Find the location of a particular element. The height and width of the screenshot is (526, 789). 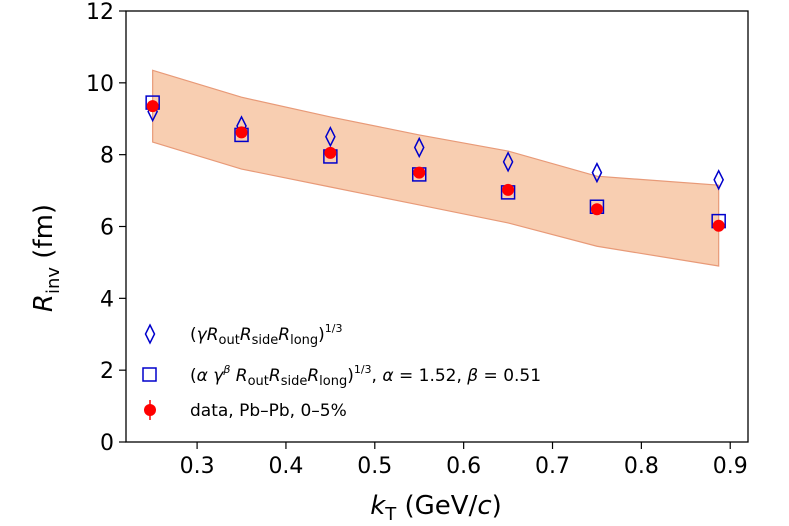

y-tick-label: 2 is located at coordinates (107, 371).